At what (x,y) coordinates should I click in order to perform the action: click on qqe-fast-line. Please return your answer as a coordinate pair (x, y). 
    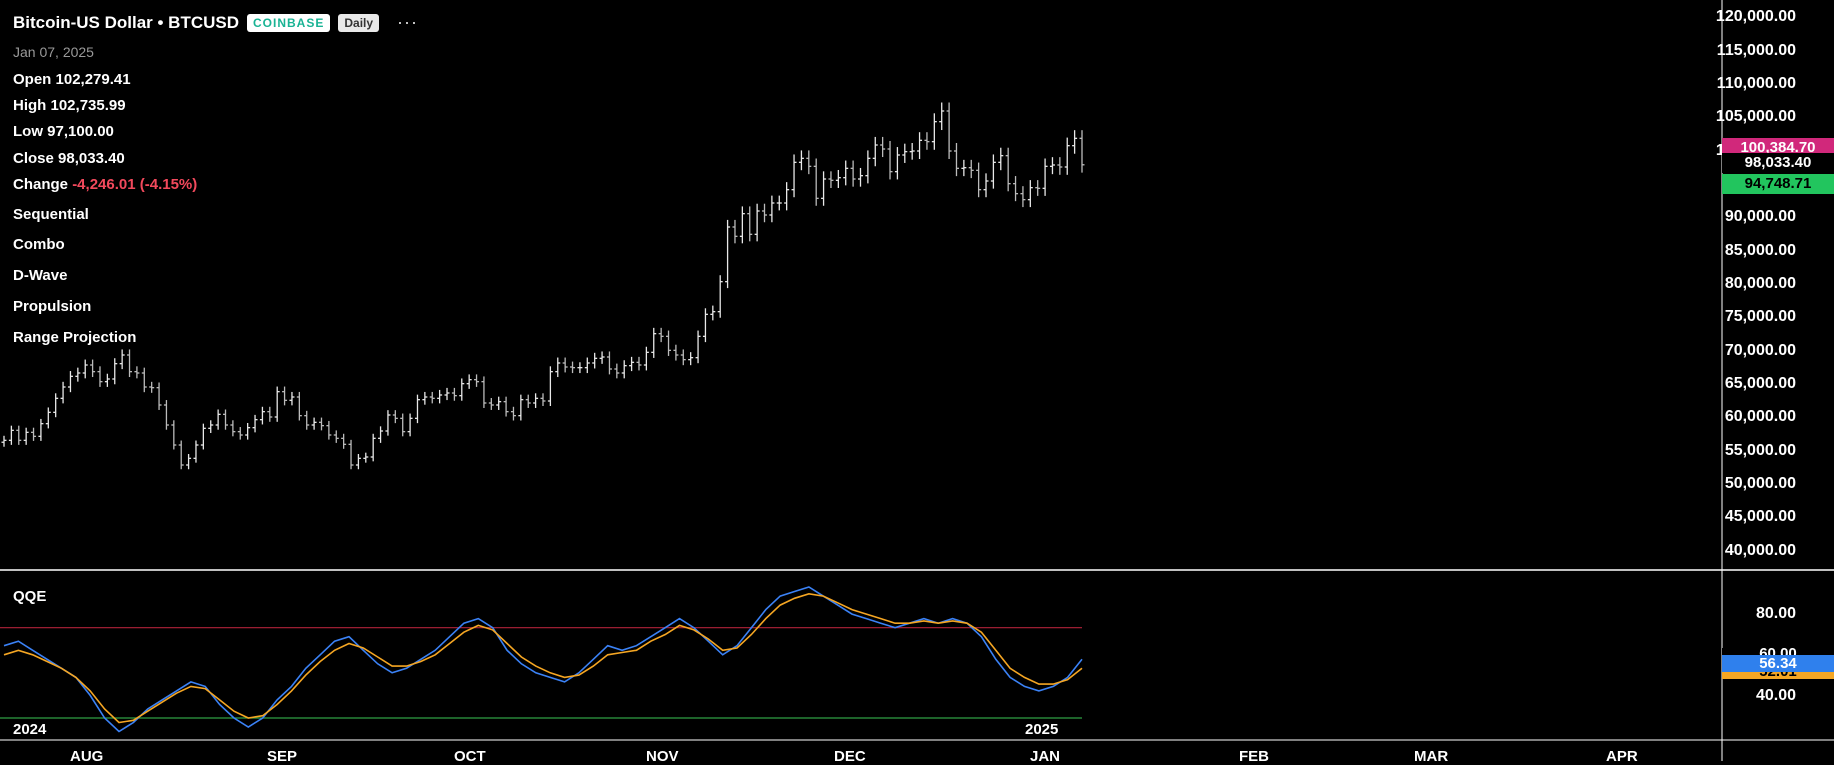
    Looking at the image, I should click on (543, 659).